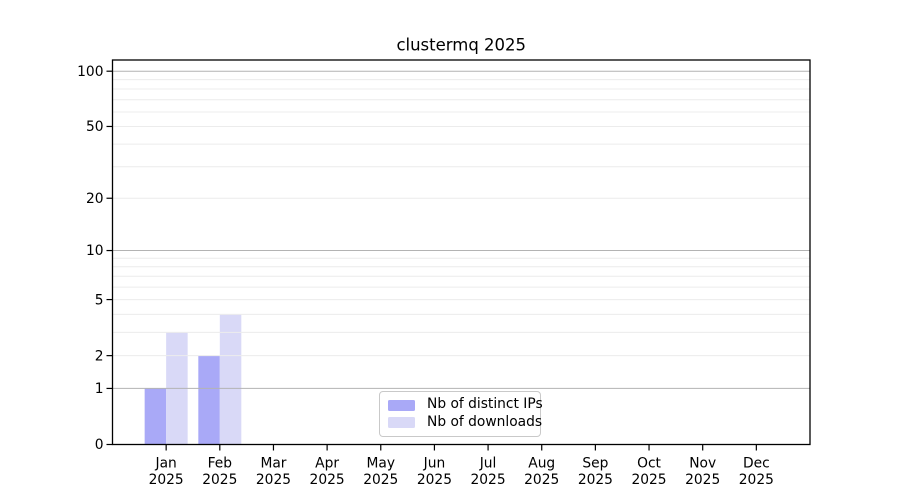 The image size is (900, 500). I want to click on legend: Nb of distinct IPs Nb of downloads, so click(461, 414).